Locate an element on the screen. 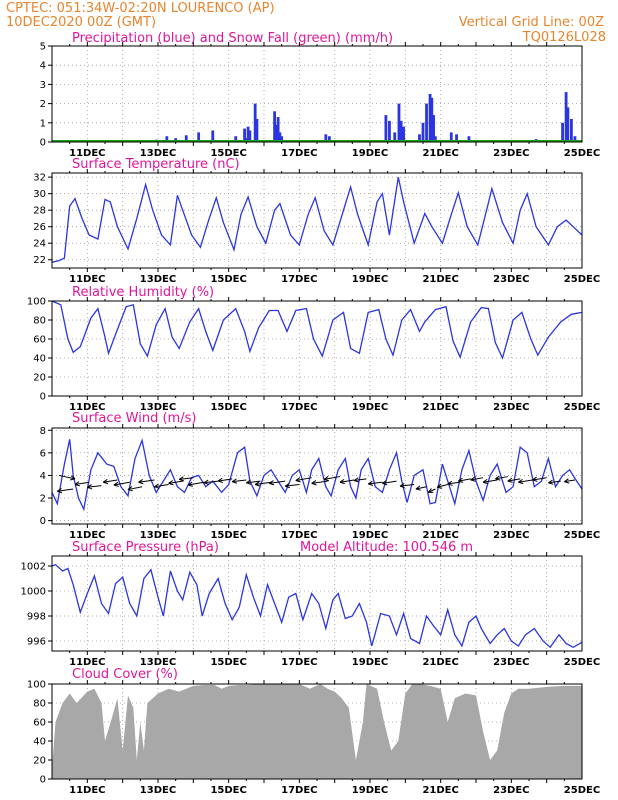 The height and width of the screenshot is (800, 618). precip-ytick-label: 2 is located at coordinates (43, 104).